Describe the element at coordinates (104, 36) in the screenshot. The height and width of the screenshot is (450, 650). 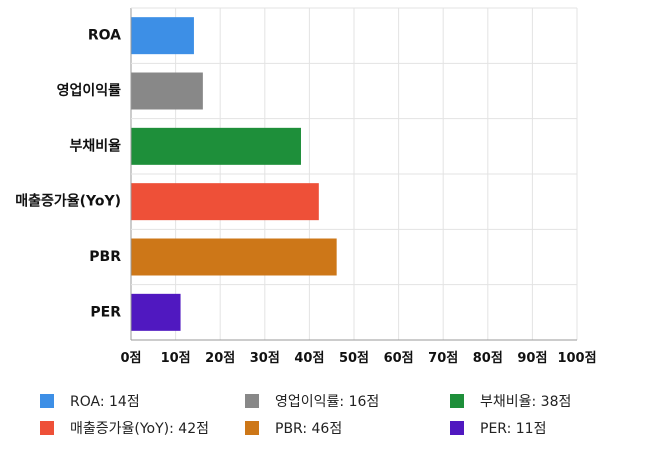
I see `category-label: ROA` at that location.